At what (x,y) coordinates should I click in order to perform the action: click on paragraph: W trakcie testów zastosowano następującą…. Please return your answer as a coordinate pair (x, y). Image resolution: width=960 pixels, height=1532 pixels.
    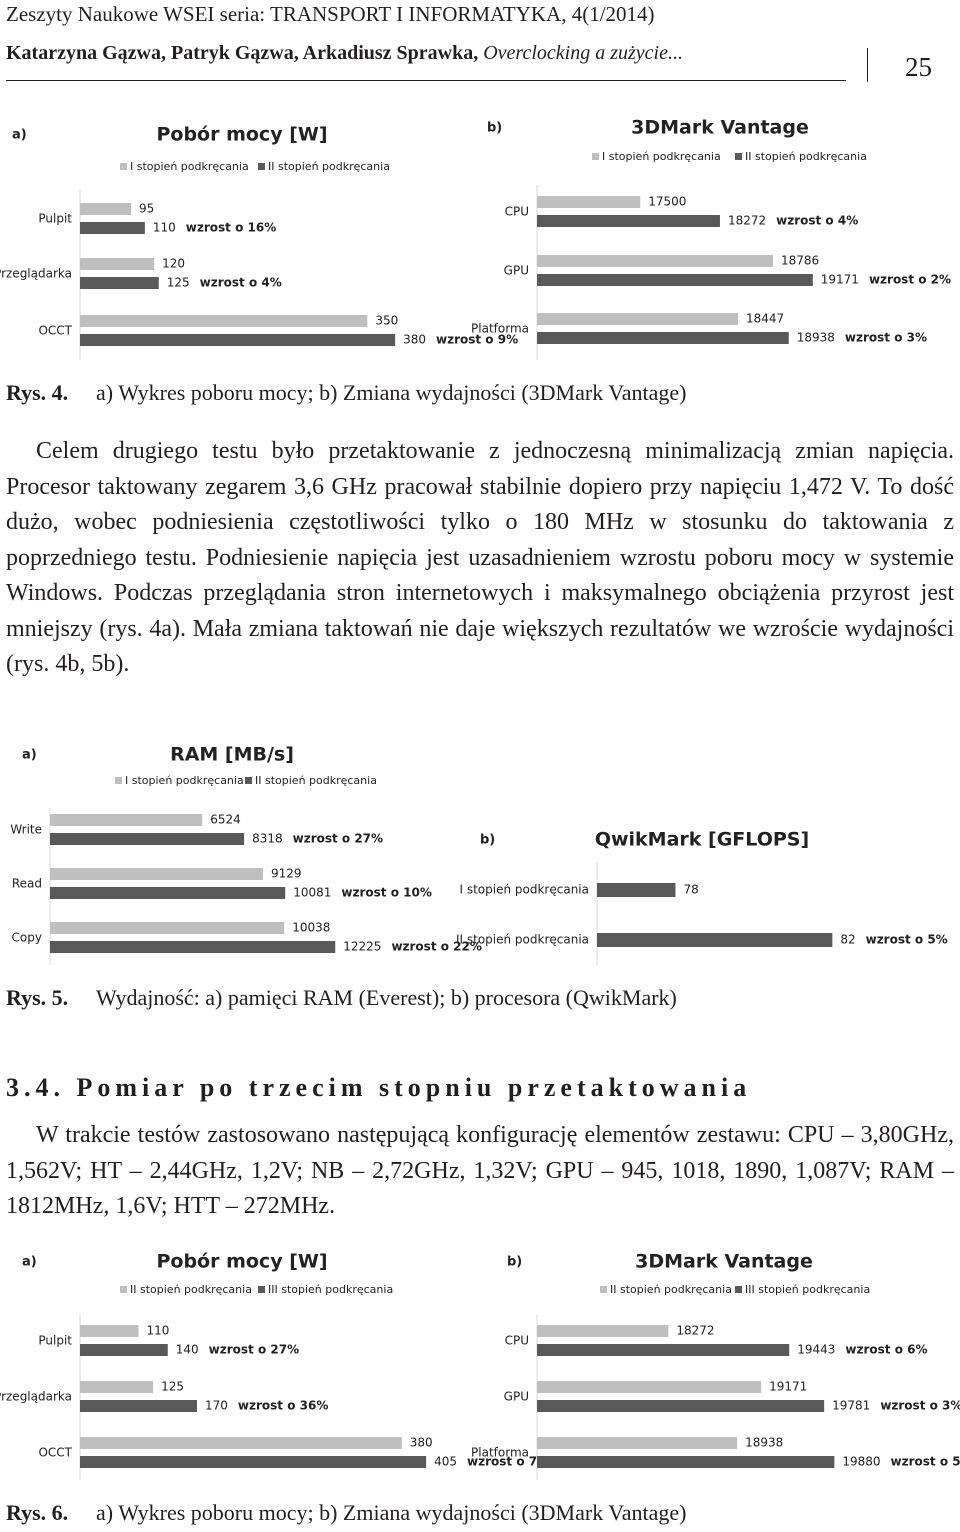
    Looking at the image, I should click on (480, 1170).